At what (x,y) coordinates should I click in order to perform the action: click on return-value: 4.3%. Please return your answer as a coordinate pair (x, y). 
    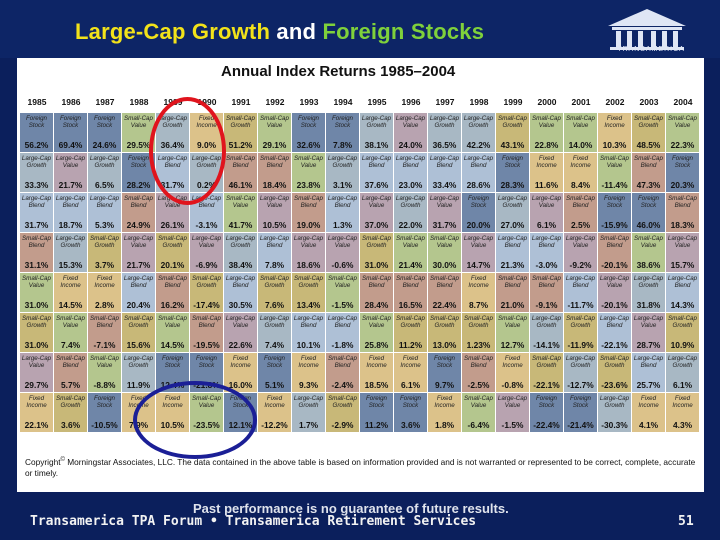
    Looking at the image, I should click on (682, 425).